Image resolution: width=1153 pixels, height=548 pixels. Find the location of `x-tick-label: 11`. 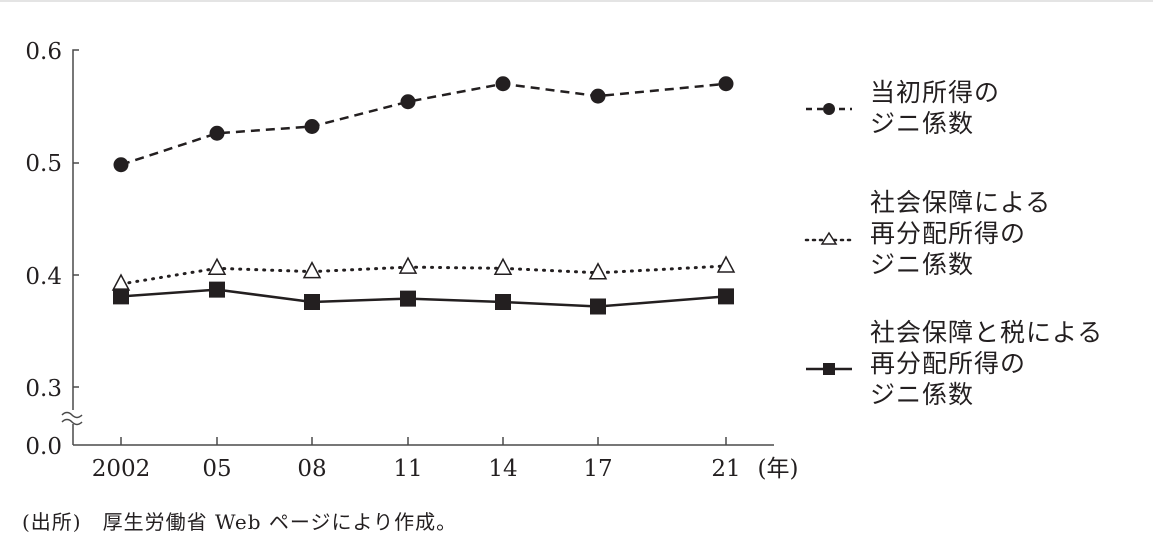

x-tick-label: 11 is located at coordinates (407, 469).